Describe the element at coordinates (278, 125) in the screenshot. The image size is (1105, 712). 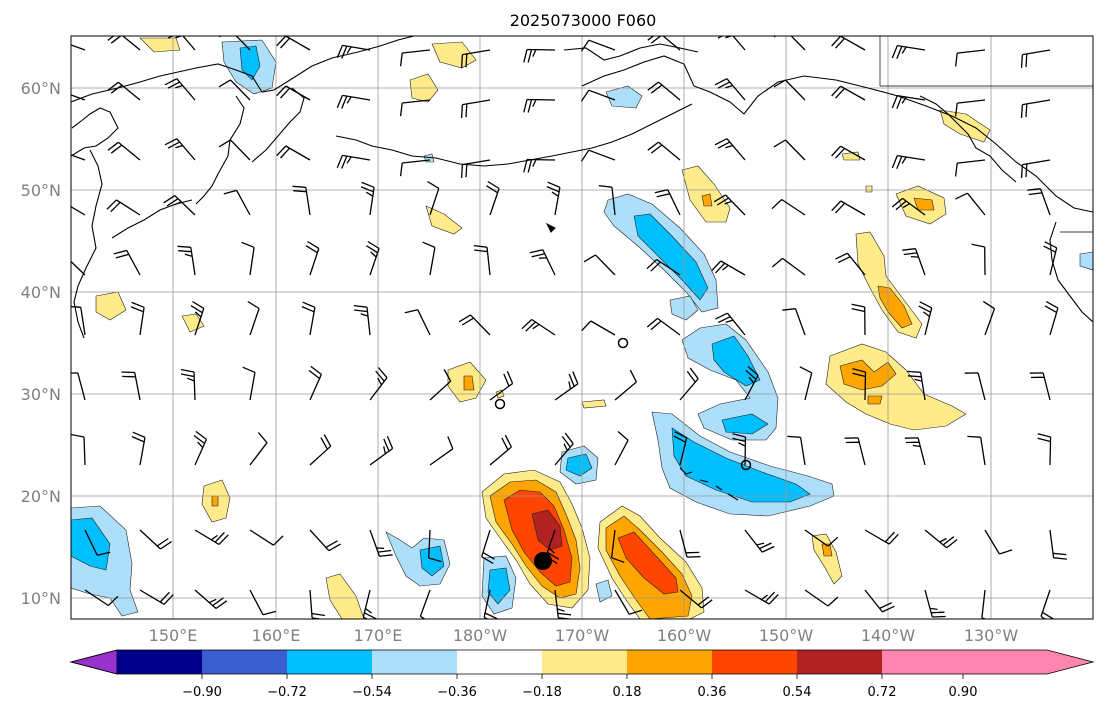
I see `coastline-kamchatka-east` at that location.